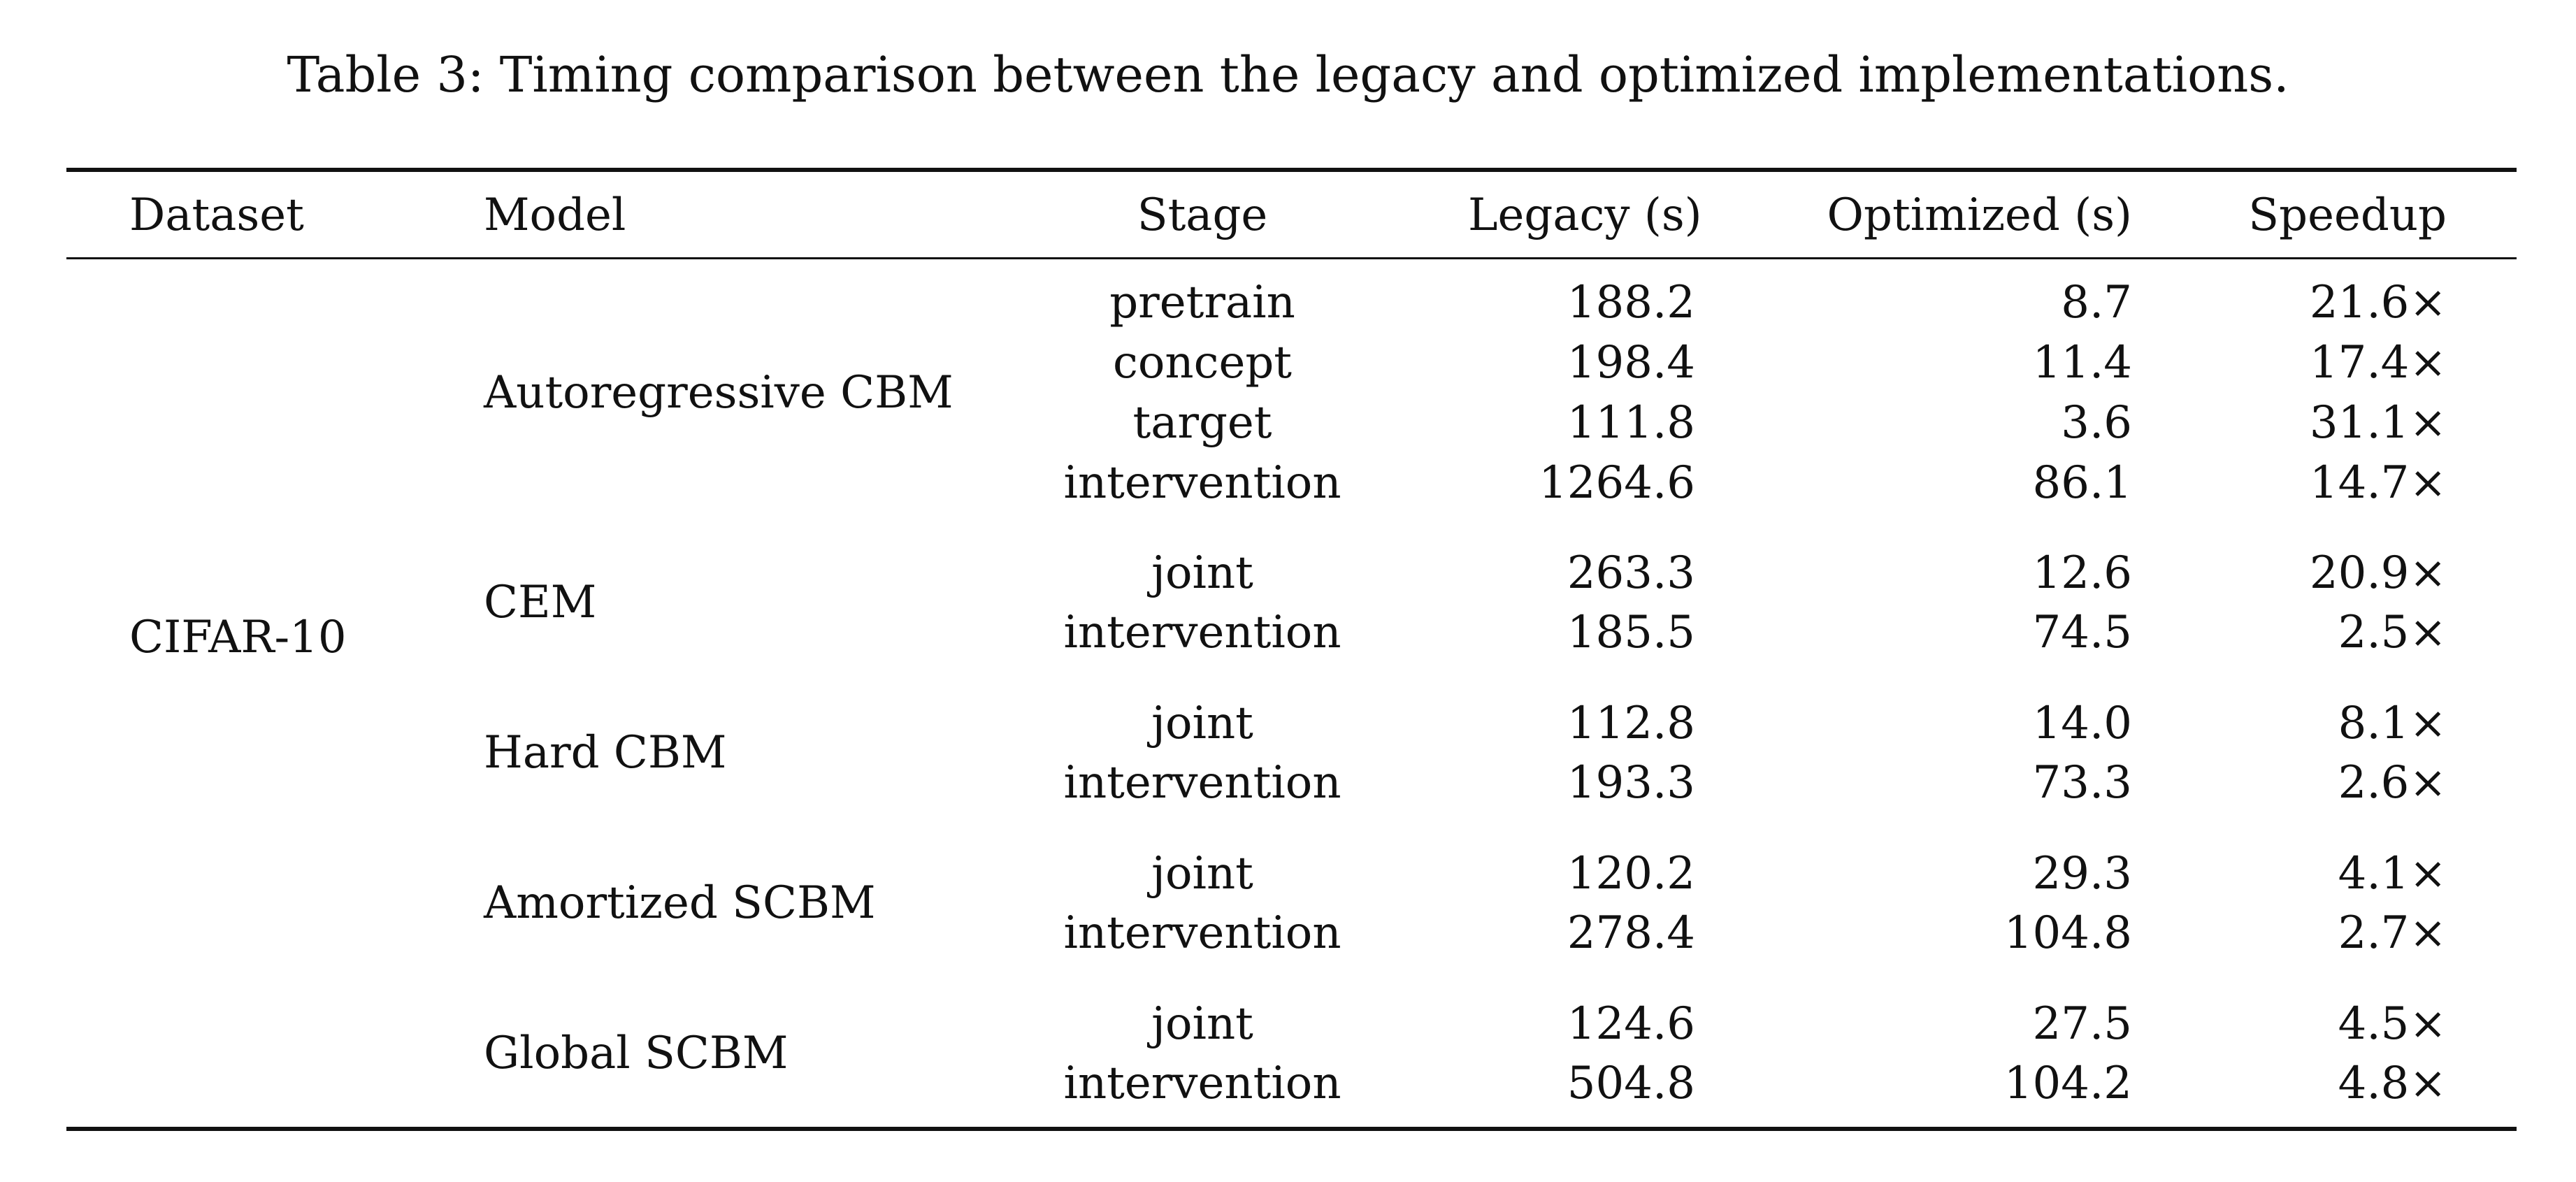 Image resolution: width=2576 pixels, height=1182 pixels. I want to click on legacy-cell: 193.3, so click(1631, 783).